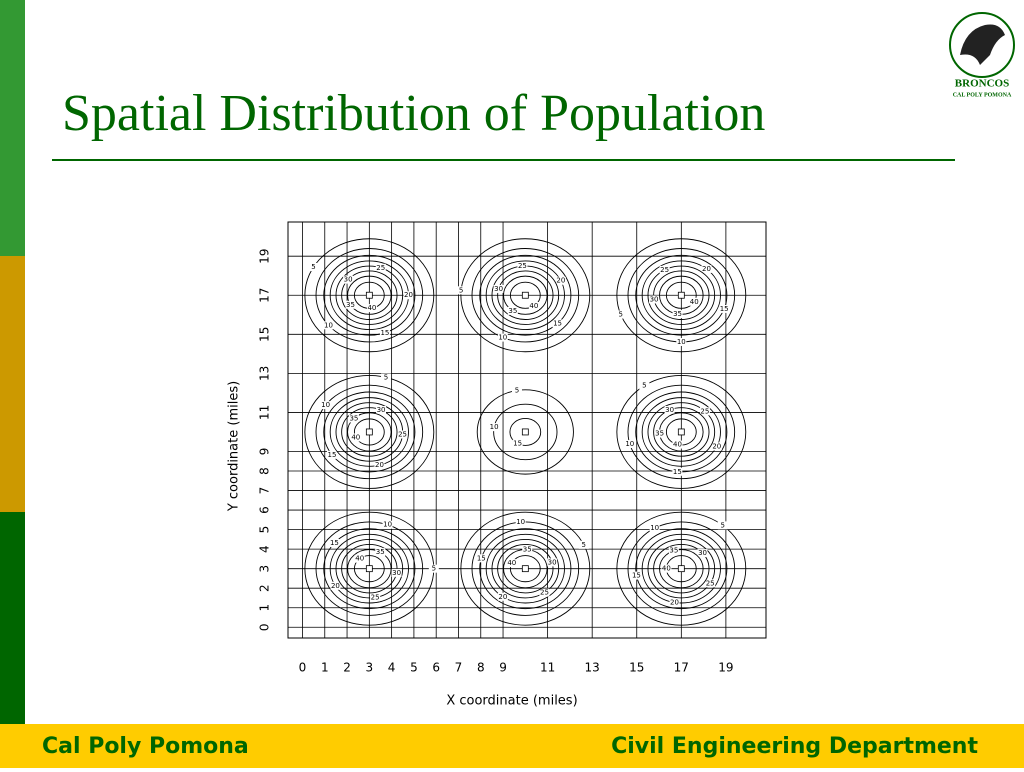 The height and width of the screenshot is (772, 1024). What do you see at coordinates (512, 746) in the screenshot?
I see `footer-band` at bounding box center [512, 746].